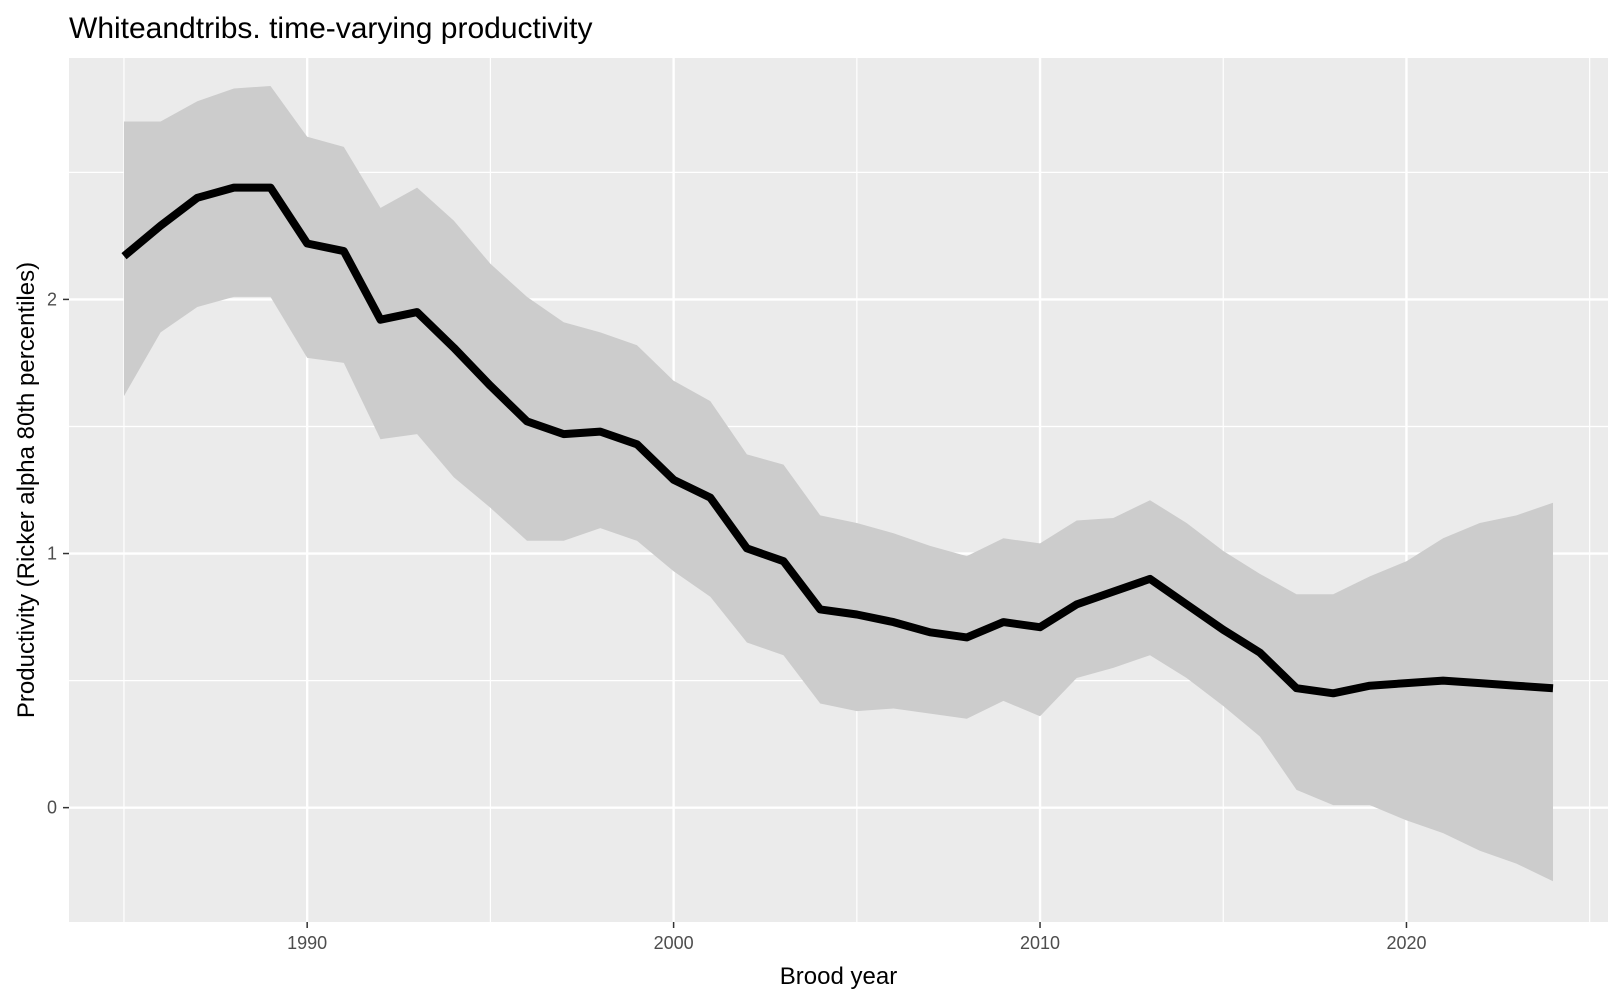 This screenshot has height=1001, width=1620. What do you see at coordinates (856, 937) in the screenshot?
I see `x-axis-ticks: 1990 2000 2010 2020` at bounding box center [856, 937].